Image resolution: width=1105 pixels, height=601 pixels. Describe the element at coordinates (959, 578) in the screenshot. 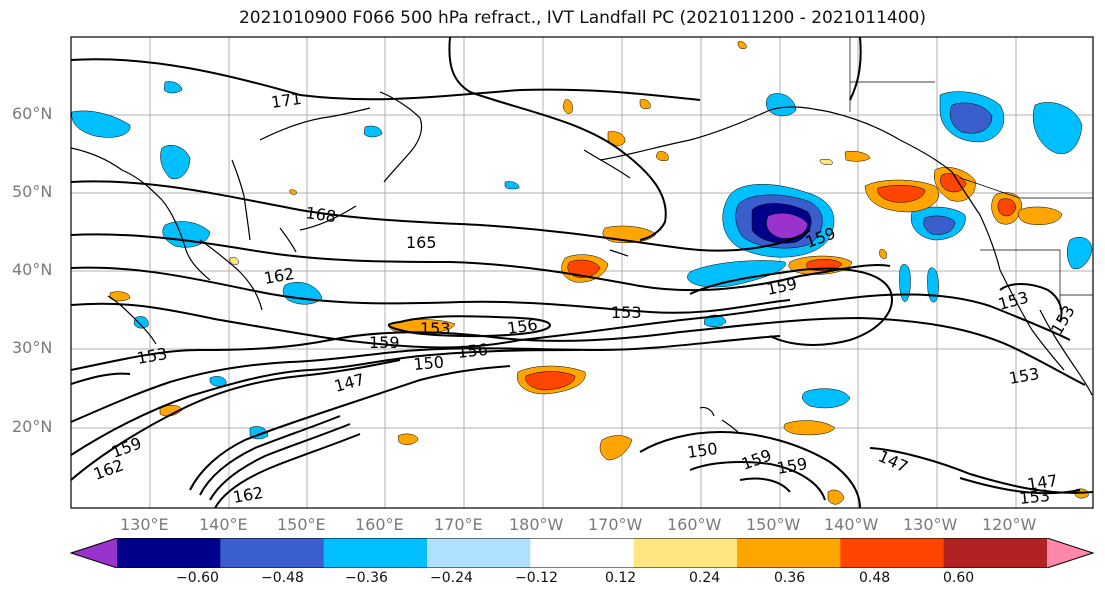

I see `colorbar-tick: 0.60` at that location.